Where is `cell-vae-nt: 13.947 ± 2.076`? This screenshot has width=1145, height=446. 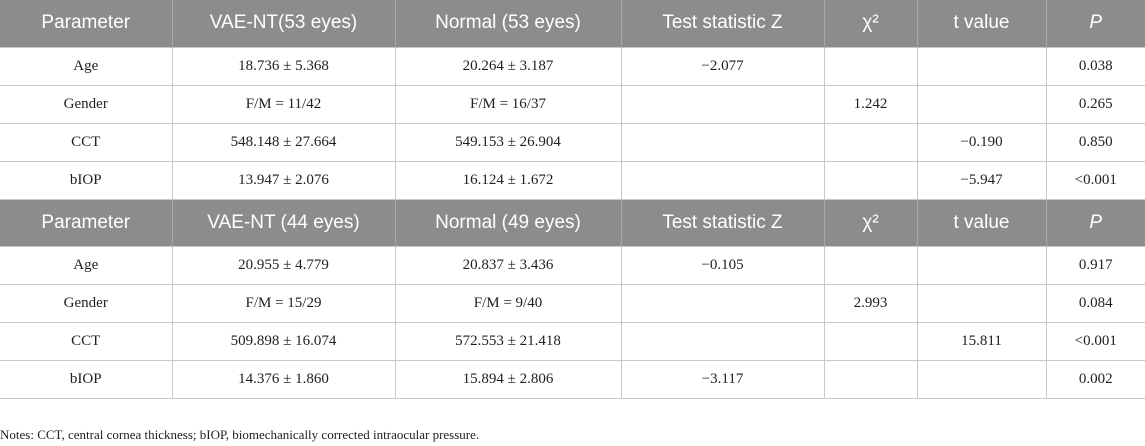 cell-vae-nt: 13.947 ± 2.076 is located at coordinates (283, 180).